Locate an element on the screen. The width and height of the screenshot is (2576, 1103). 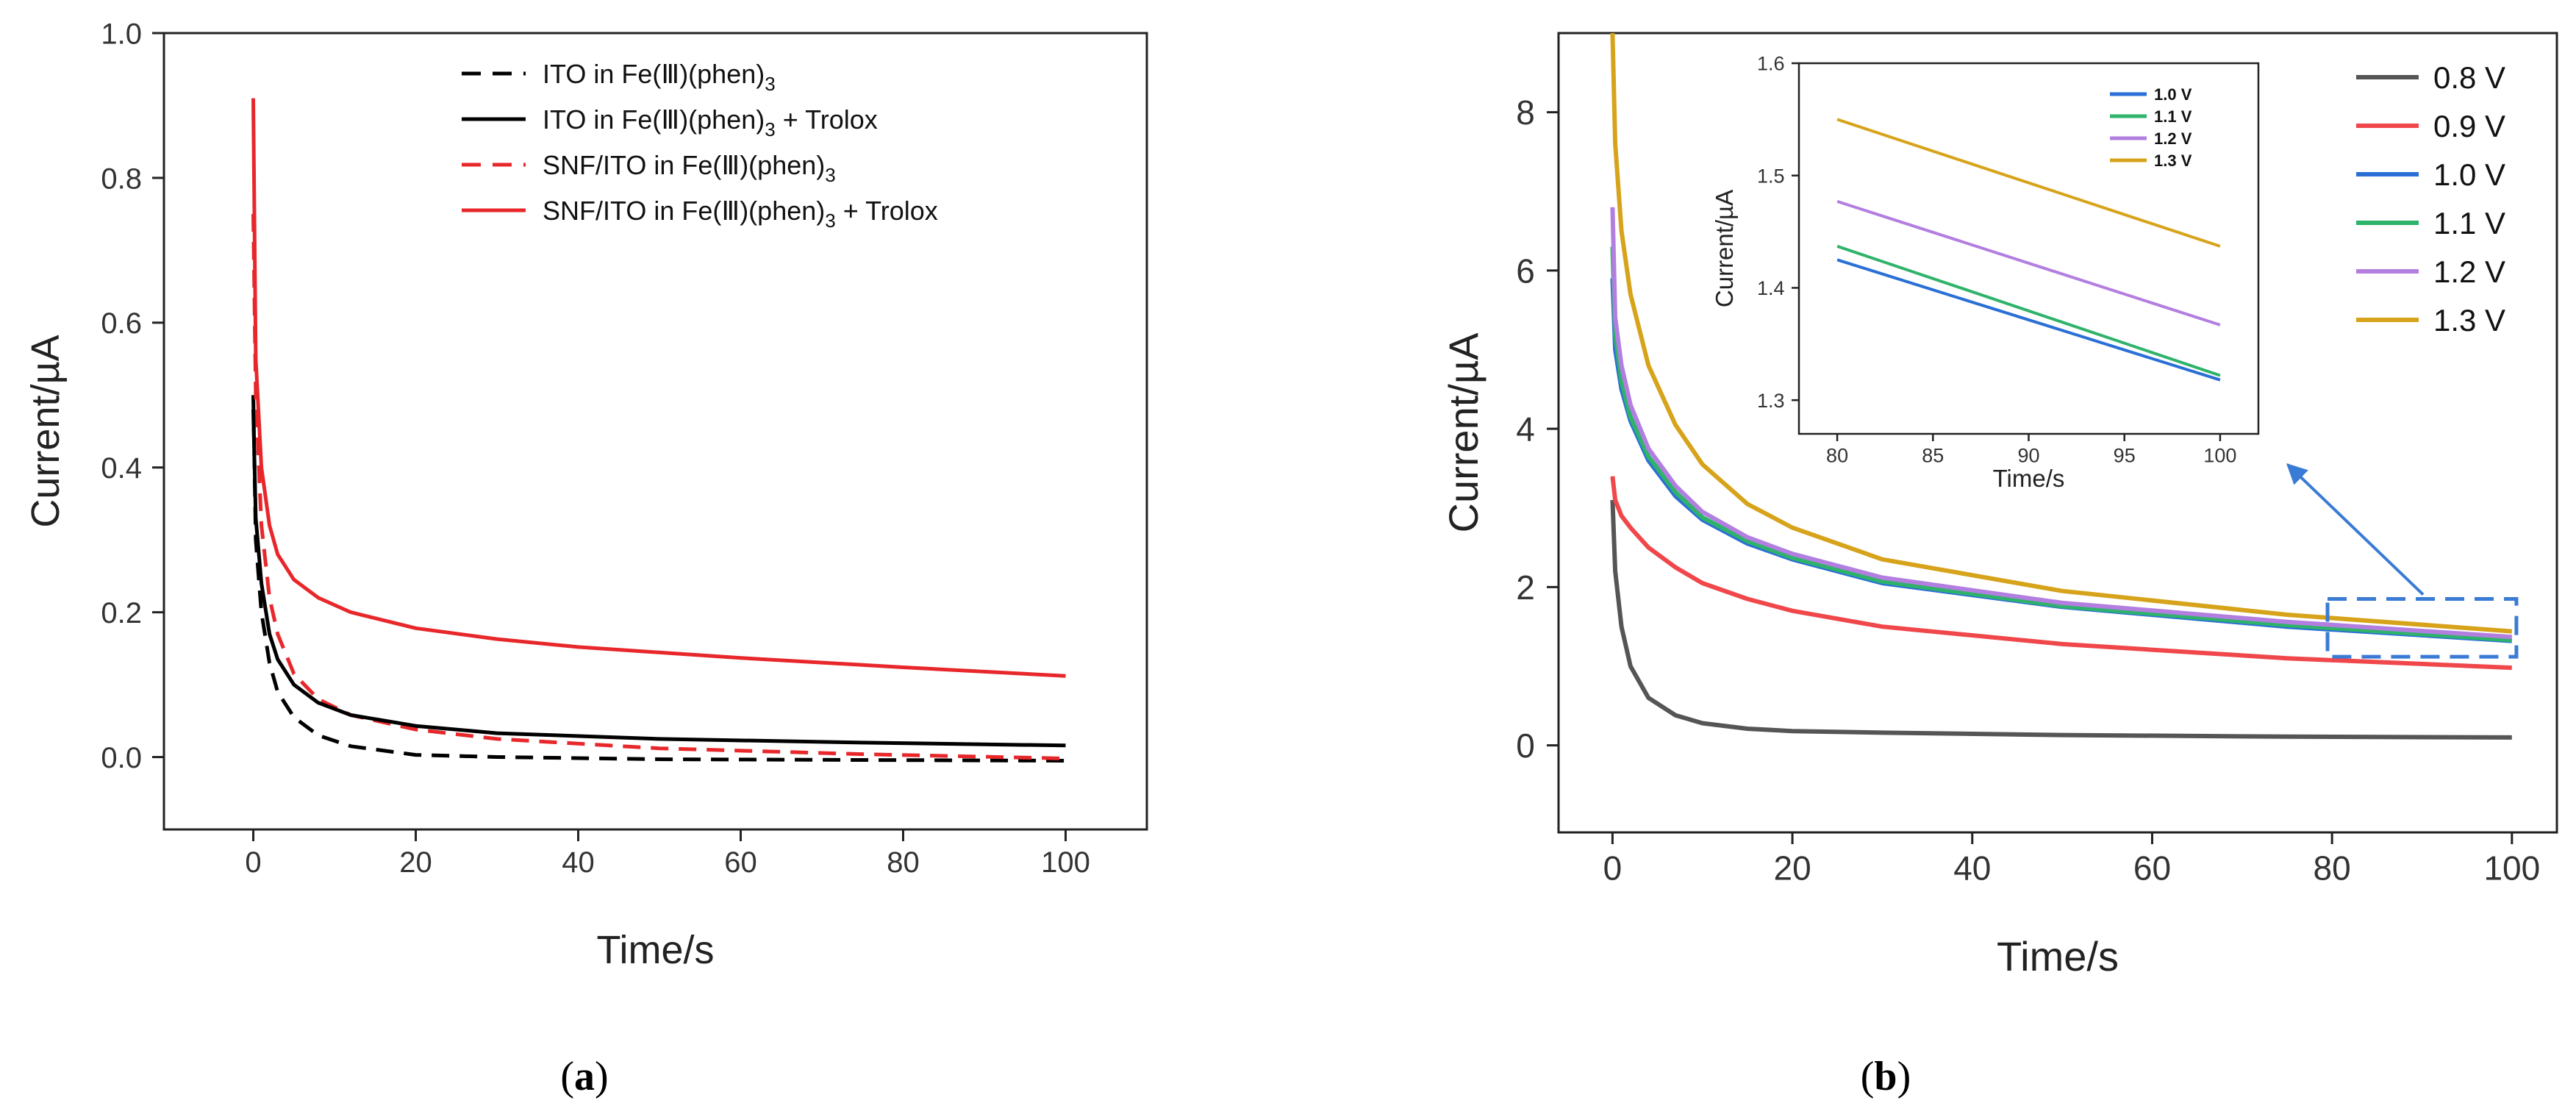
inset-legend-label: 1.2 V is located at coordinates (2173, 138).